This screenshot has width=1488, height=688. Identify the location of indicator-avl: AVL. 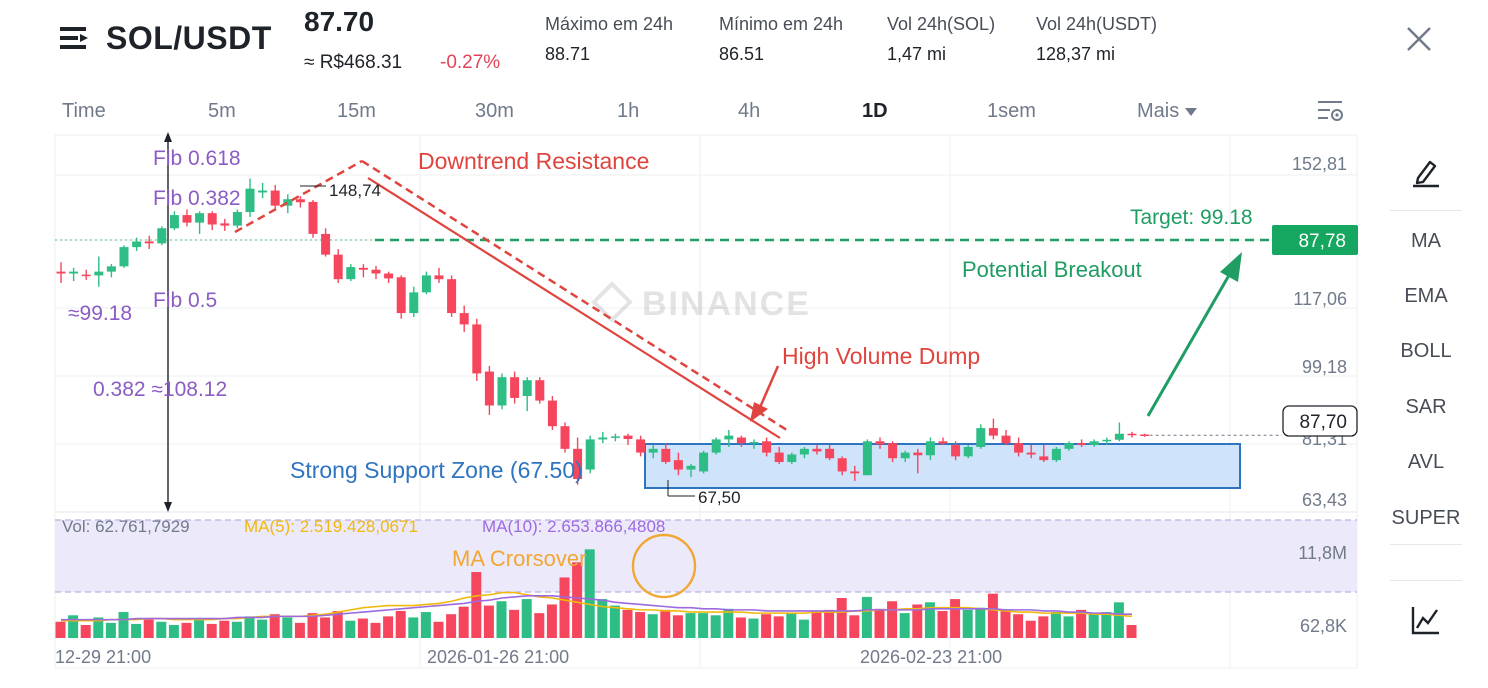
(1426, 462).